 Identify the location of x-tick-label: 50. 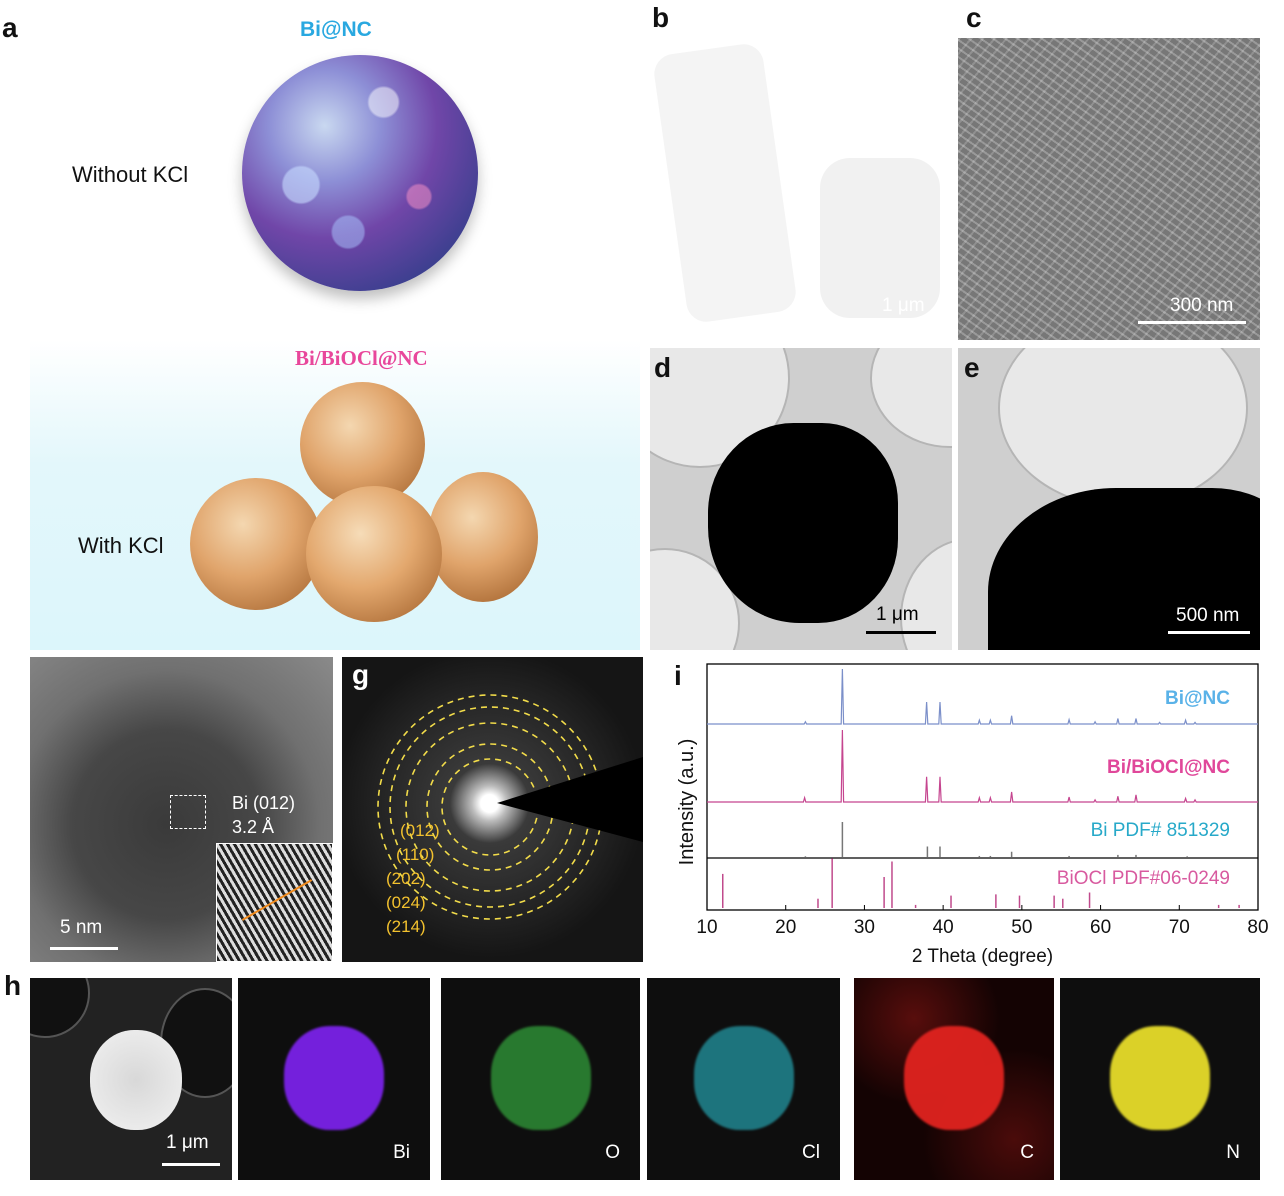
(1021, 927).